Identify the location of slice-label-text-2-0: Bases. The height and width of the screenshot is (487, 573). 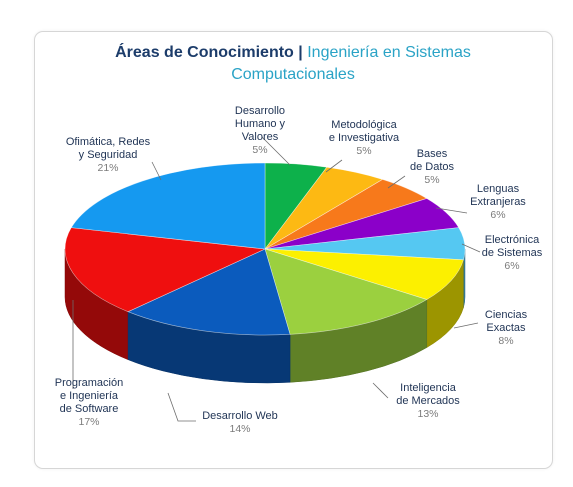
(432, 154).